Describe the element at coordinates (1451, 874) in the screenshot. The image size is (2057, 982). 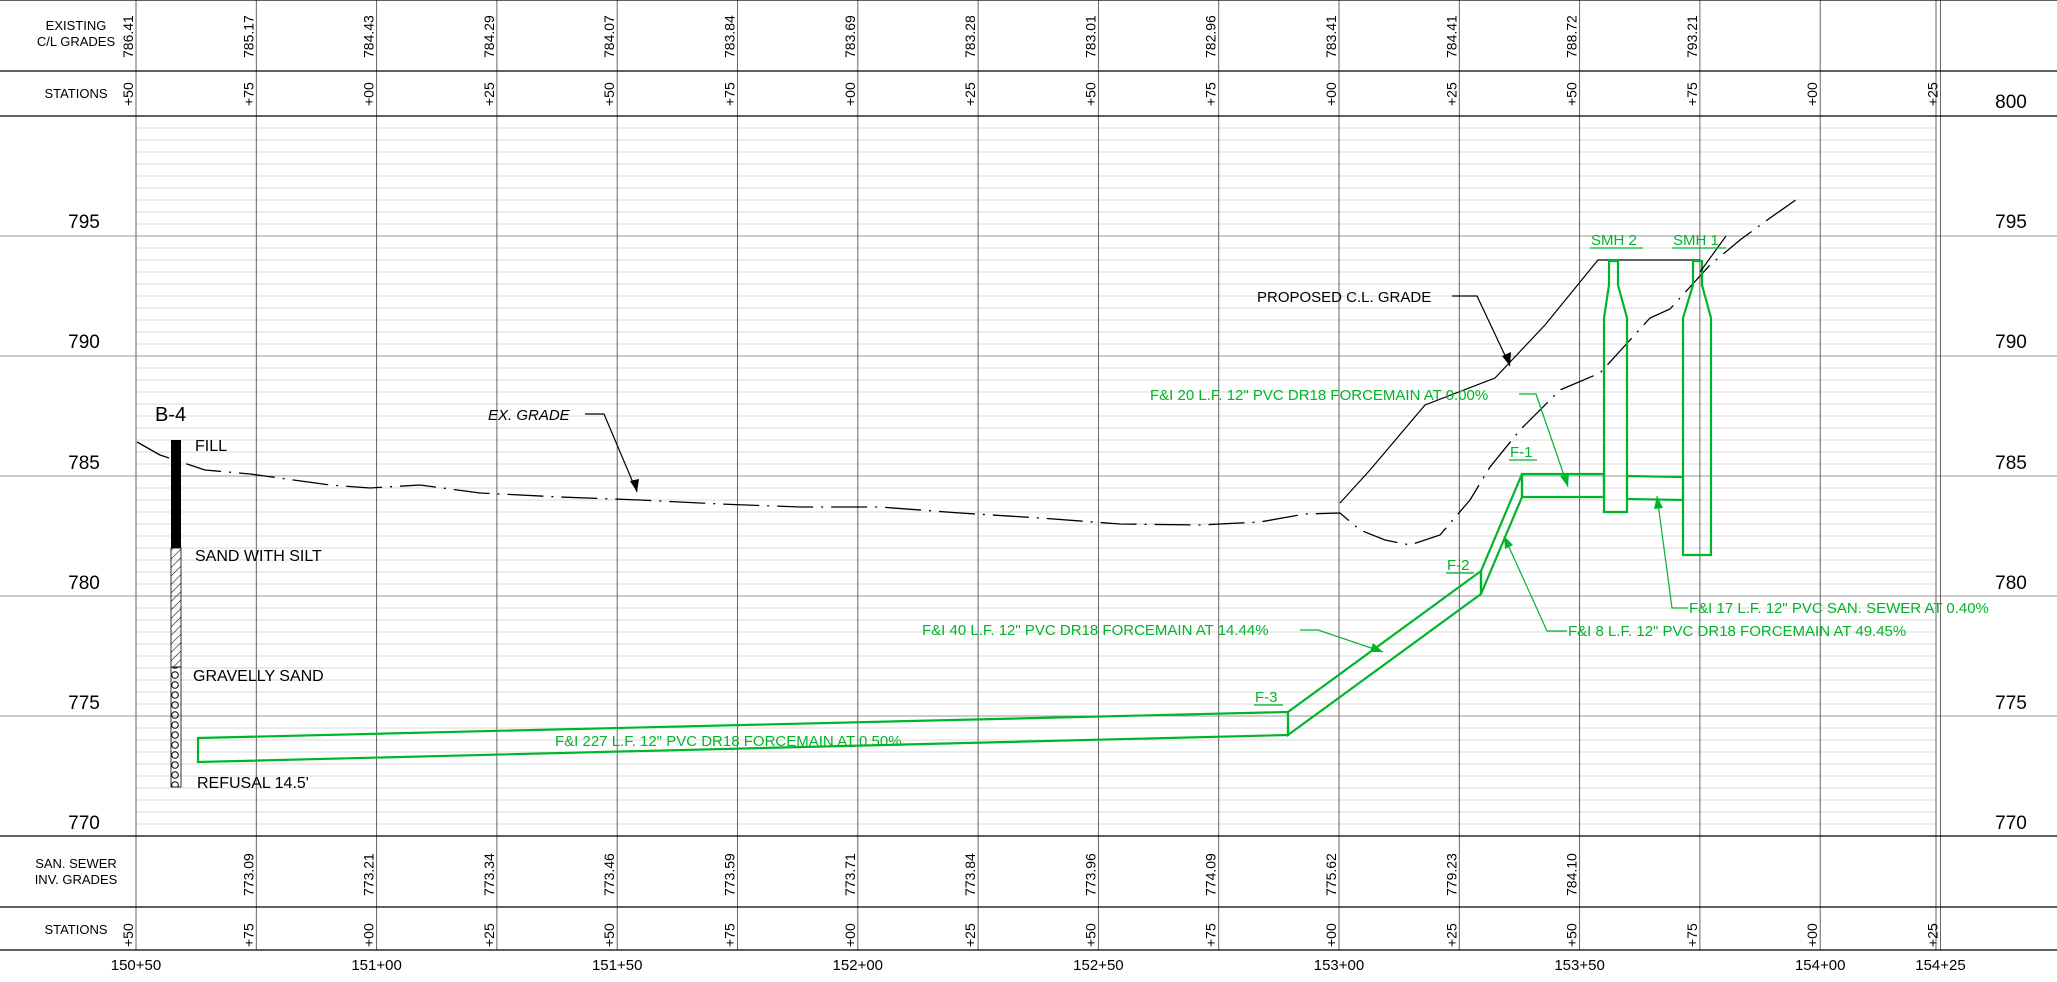
I see `inv-grade-value: 779.23` at that location.